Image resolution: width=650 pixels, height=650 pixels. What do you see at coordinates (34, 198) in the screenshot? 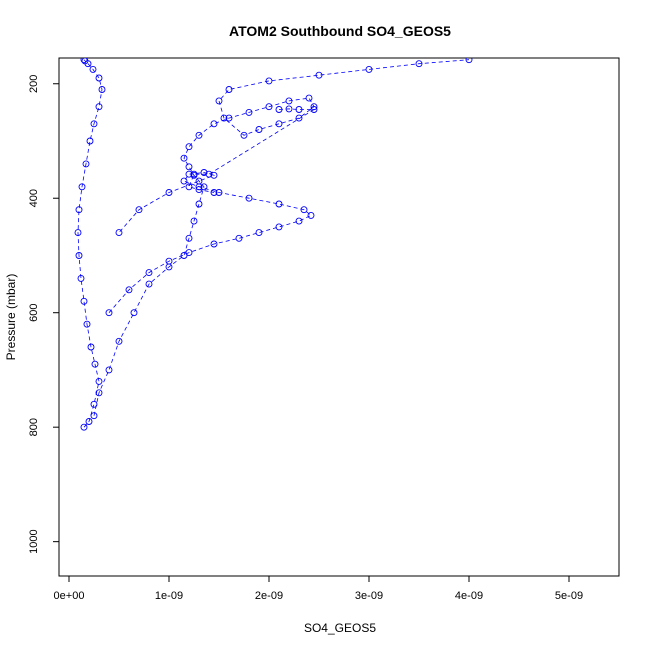
I see `y-tick-label: 400` at bounding box center [34, 198].